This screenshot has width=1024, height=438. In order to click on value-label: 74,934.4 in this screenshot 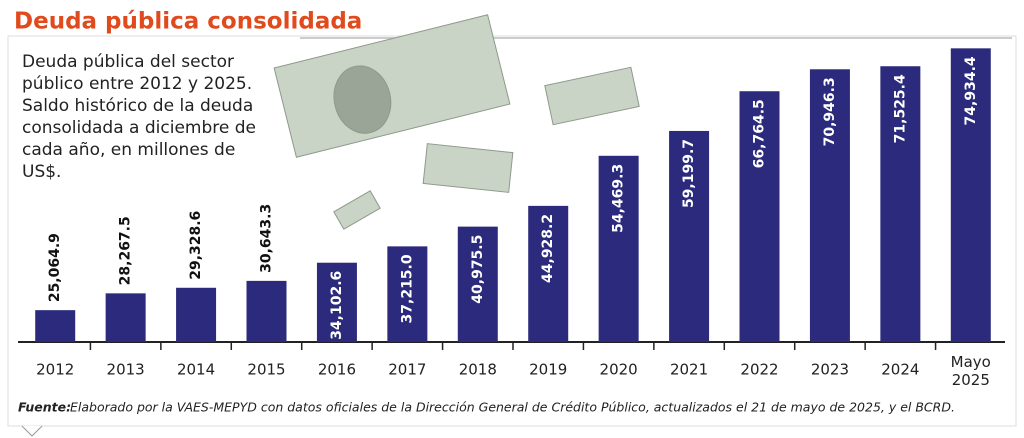, I will do `click(971, 90)`.